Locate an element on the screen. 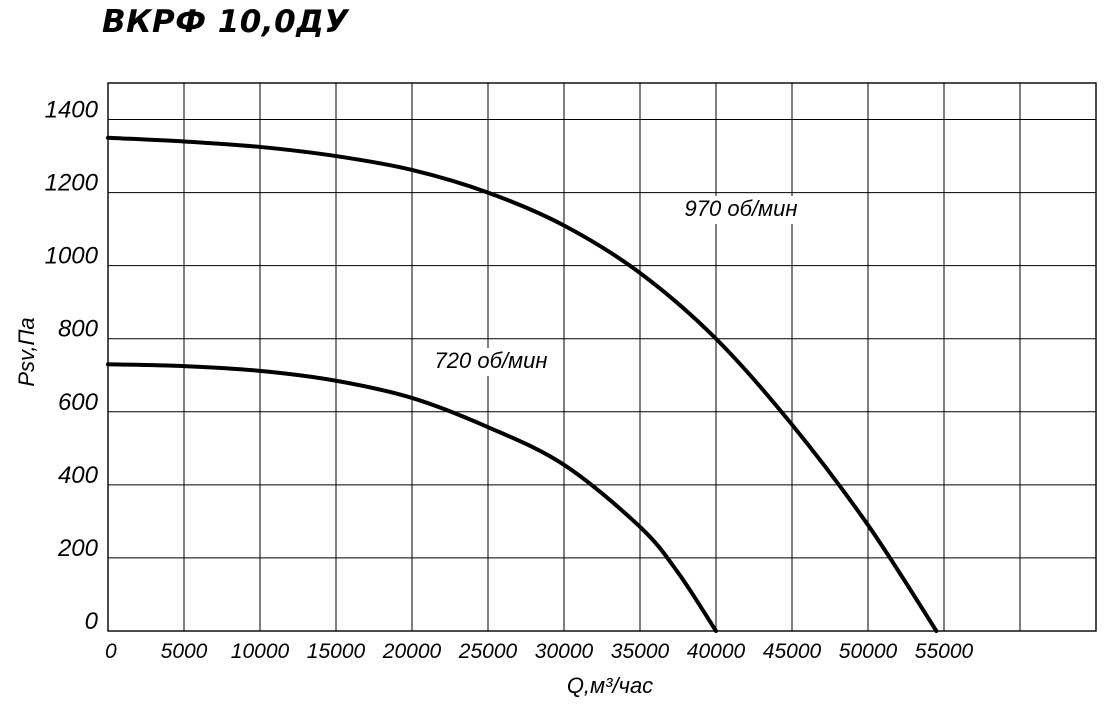 This screenshot has width=1107, height=707. y-tick-label: 600 is located at coordinates (78, 402).